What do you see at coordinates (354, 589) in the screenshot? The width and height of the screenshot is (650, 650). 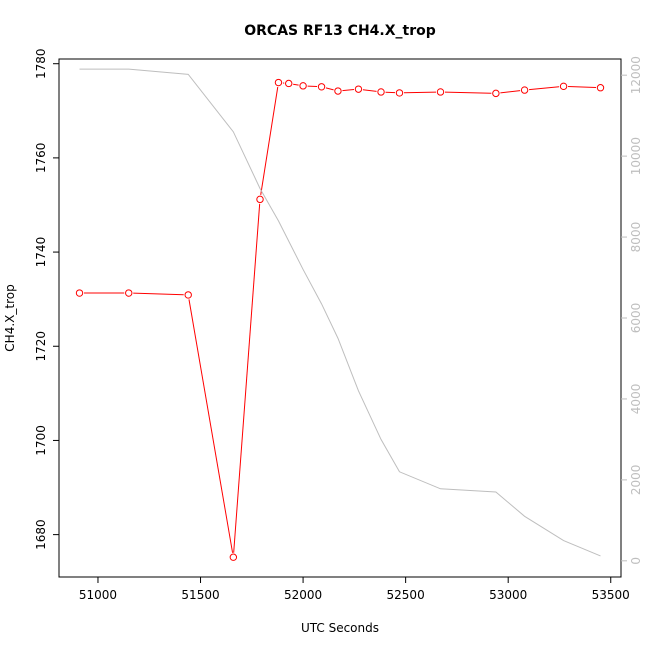 I see `x-axis: 51000 51500 52000 52500 53000 53500` at bounding box center [354, 589].